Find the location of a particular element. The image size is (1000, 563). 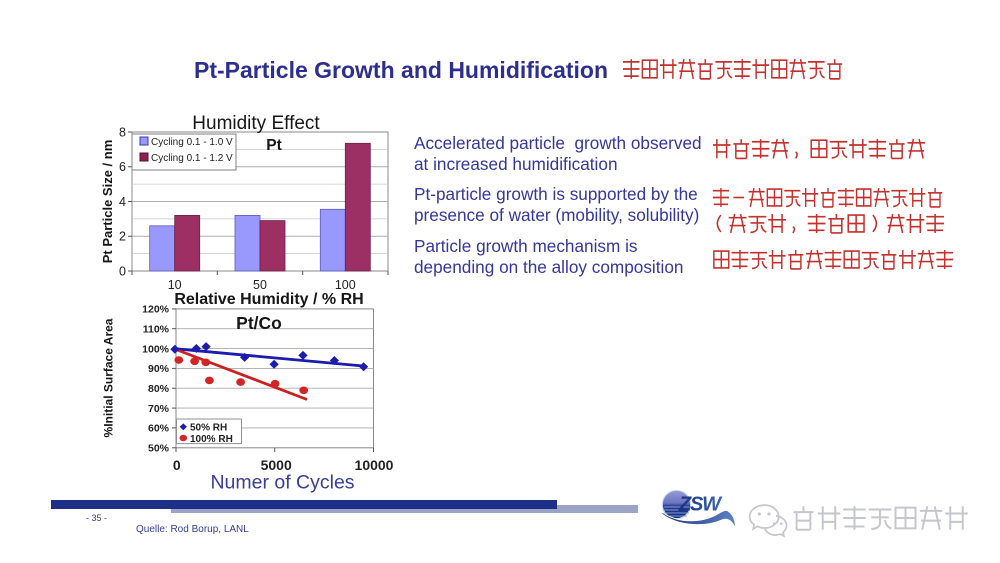

svg-text: 10 is located at coordinates (175, 285).